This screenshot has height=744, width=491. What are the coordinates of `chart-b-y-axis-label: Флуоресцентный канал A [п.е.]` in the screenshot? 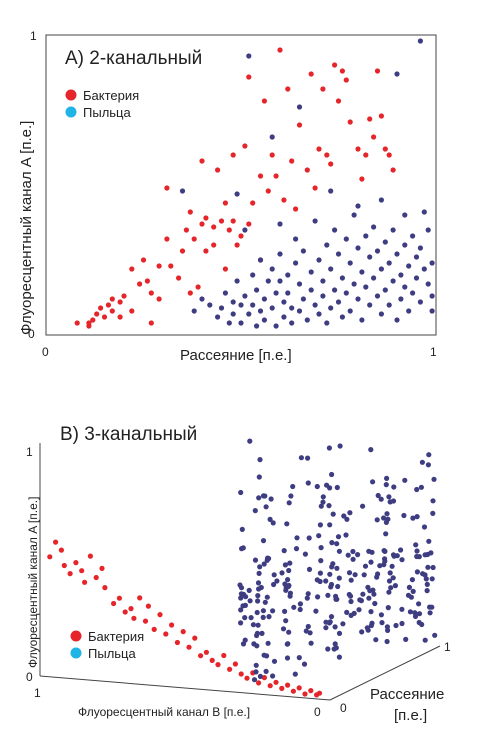 It's located at (33, 582).